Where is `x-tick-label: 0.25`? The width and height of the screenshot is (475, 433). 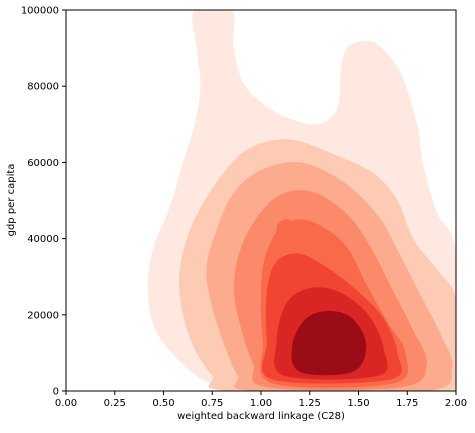
x-tick-label: 0.25 is located at coordinates (115, 403).